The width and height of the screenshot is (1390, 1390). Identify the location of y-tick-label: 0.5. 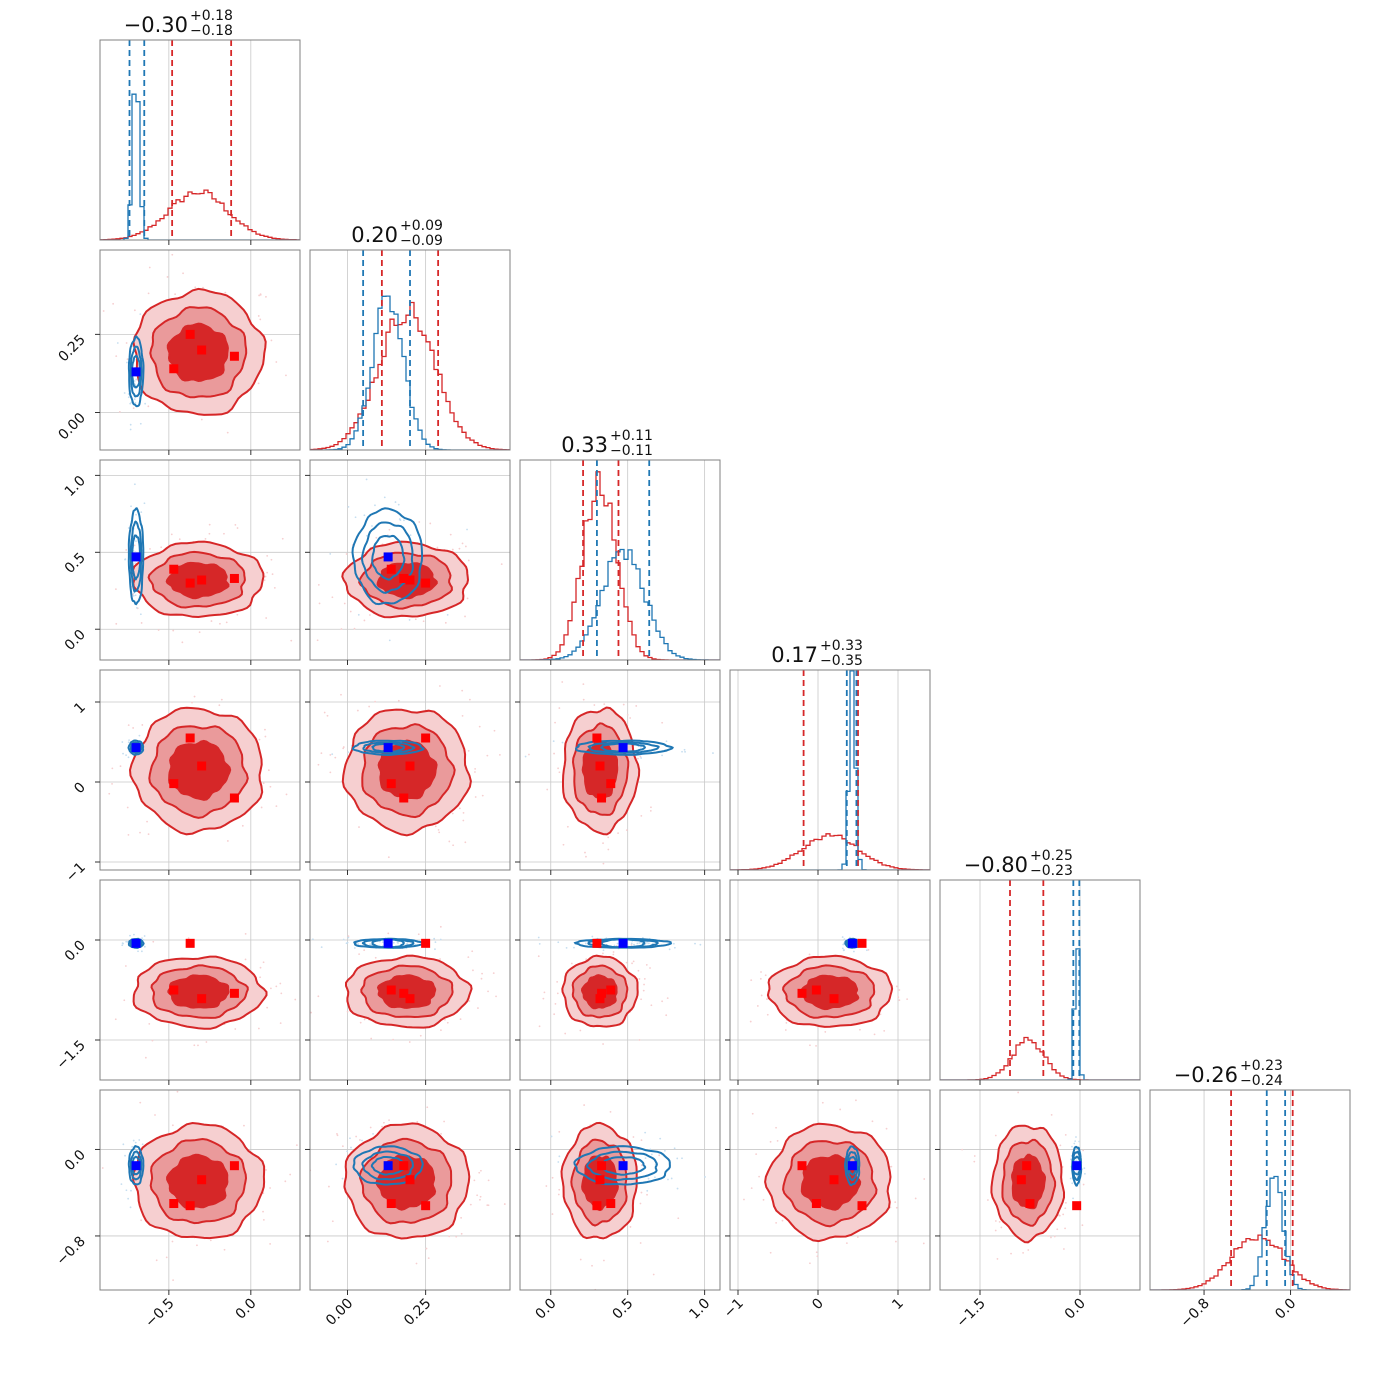
(75, 563).